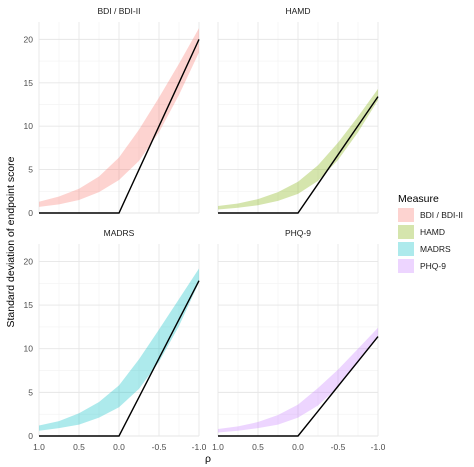 This screenshot has height=467, width=474. I want to click on facet-title: MADRS, so click(119, 233).